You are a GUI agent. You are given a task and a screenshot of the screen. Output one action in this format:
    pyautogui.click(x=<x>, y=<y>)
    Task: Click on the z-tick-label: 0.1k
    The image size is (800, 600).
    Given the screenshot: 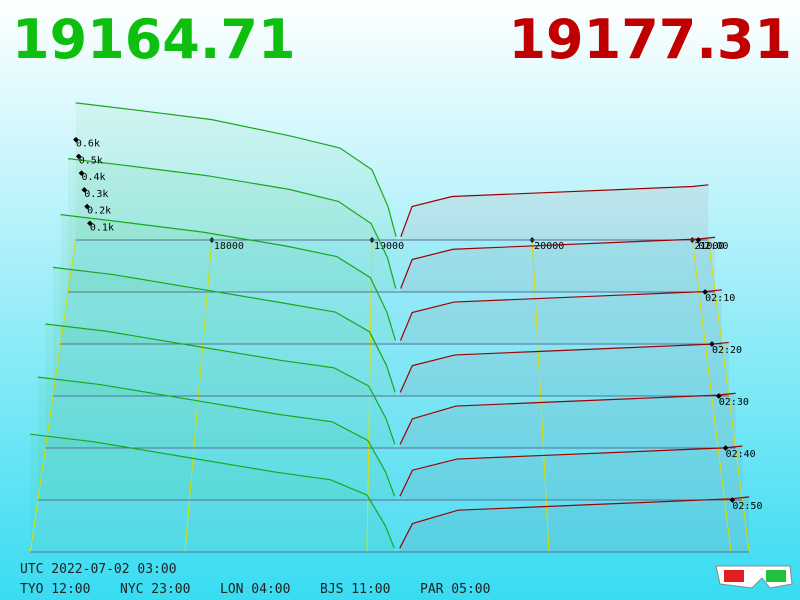 What is the action you would take?
    pyautogui.click(x=102, y=227)
    